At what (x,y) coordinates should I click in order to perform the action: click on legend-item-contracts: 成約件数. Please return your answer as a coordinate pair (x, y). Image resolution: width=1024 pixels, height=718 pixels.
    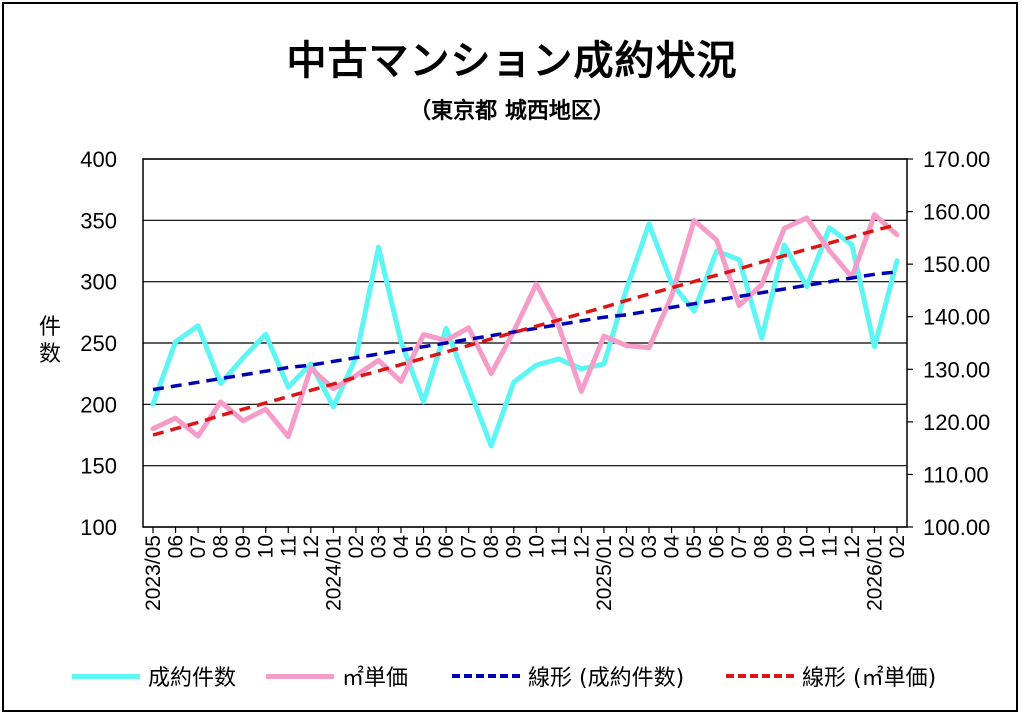
    Looking at the image, I should click on (154, 676).